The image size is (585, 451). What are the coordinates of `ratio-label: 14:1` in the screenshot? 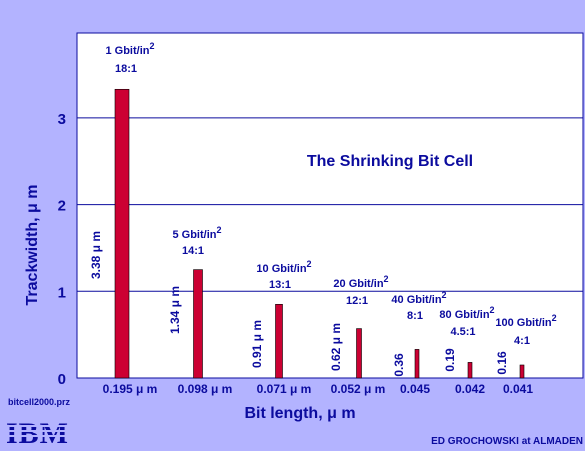 It's located at (193, 251).